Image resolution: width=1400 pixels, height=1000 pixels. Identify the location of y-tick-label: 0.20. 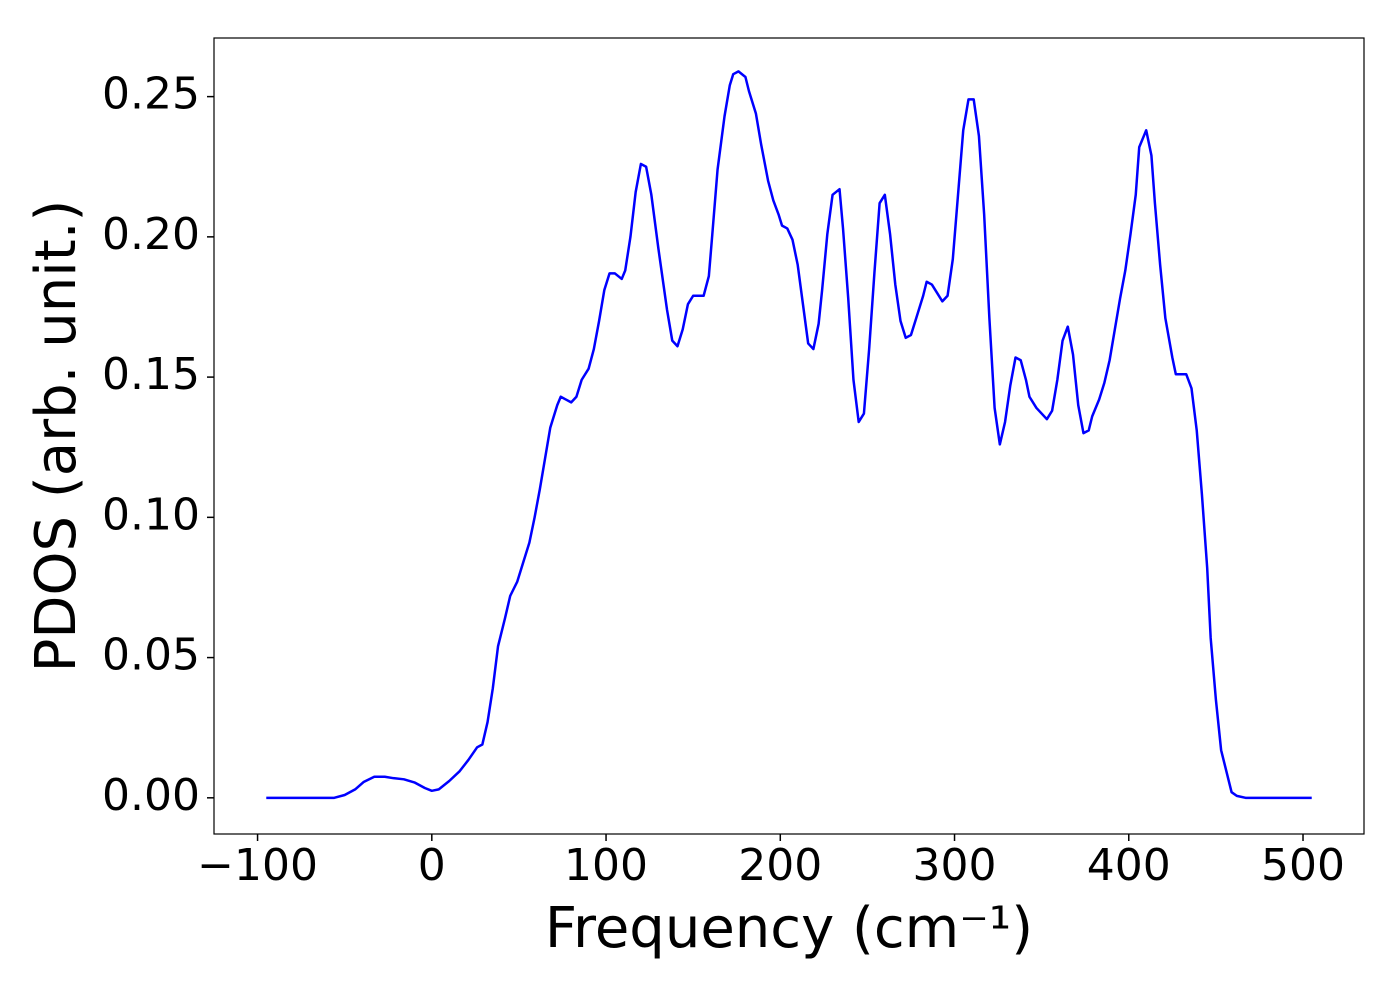
(151, 234).